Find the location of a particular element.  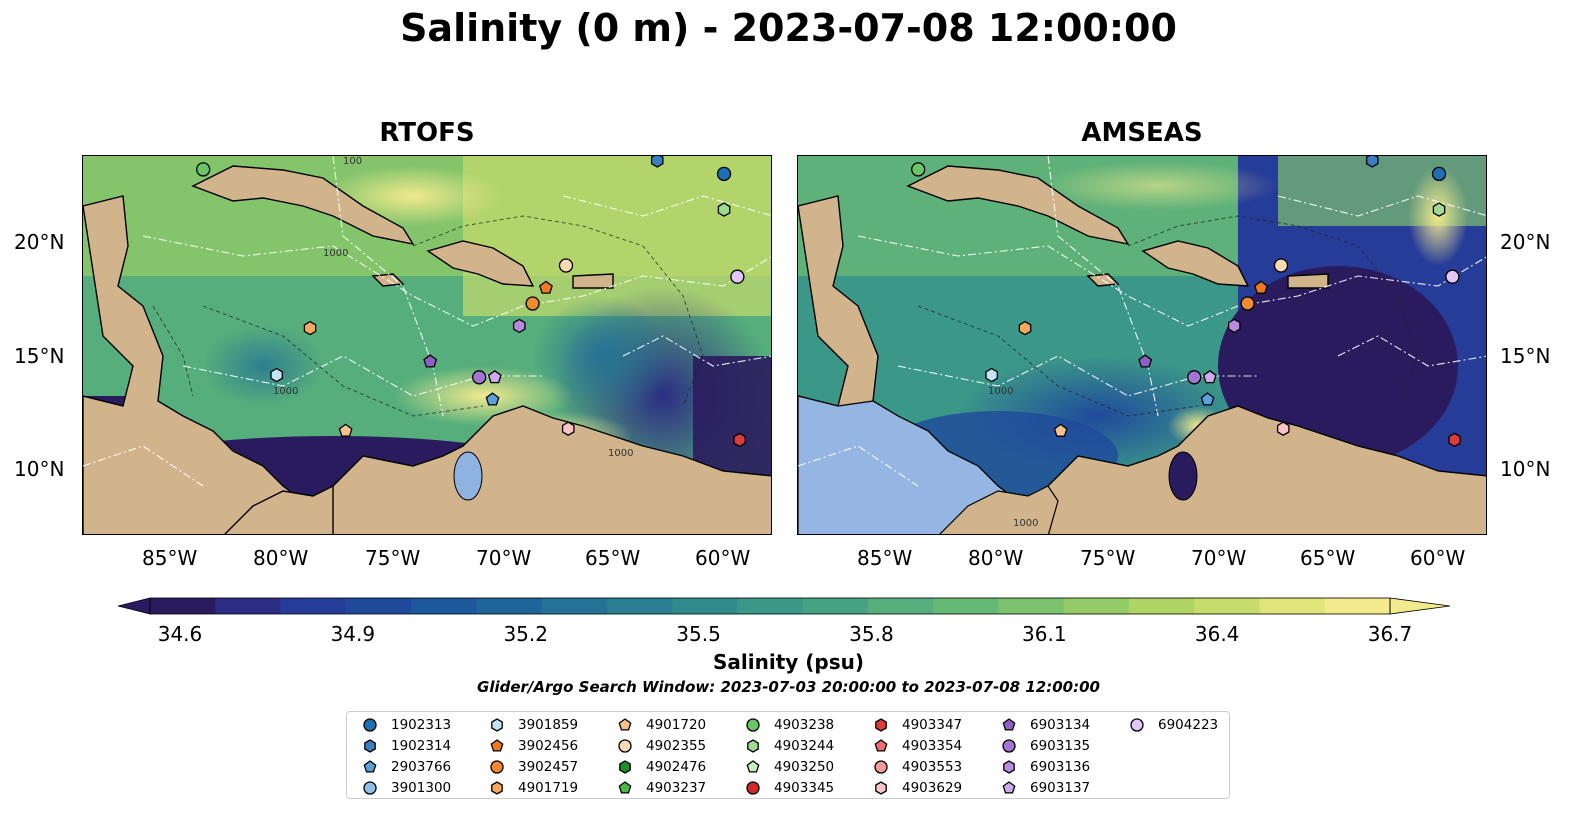

legend-label: 6903136 is located at coordinates (1060, 767).